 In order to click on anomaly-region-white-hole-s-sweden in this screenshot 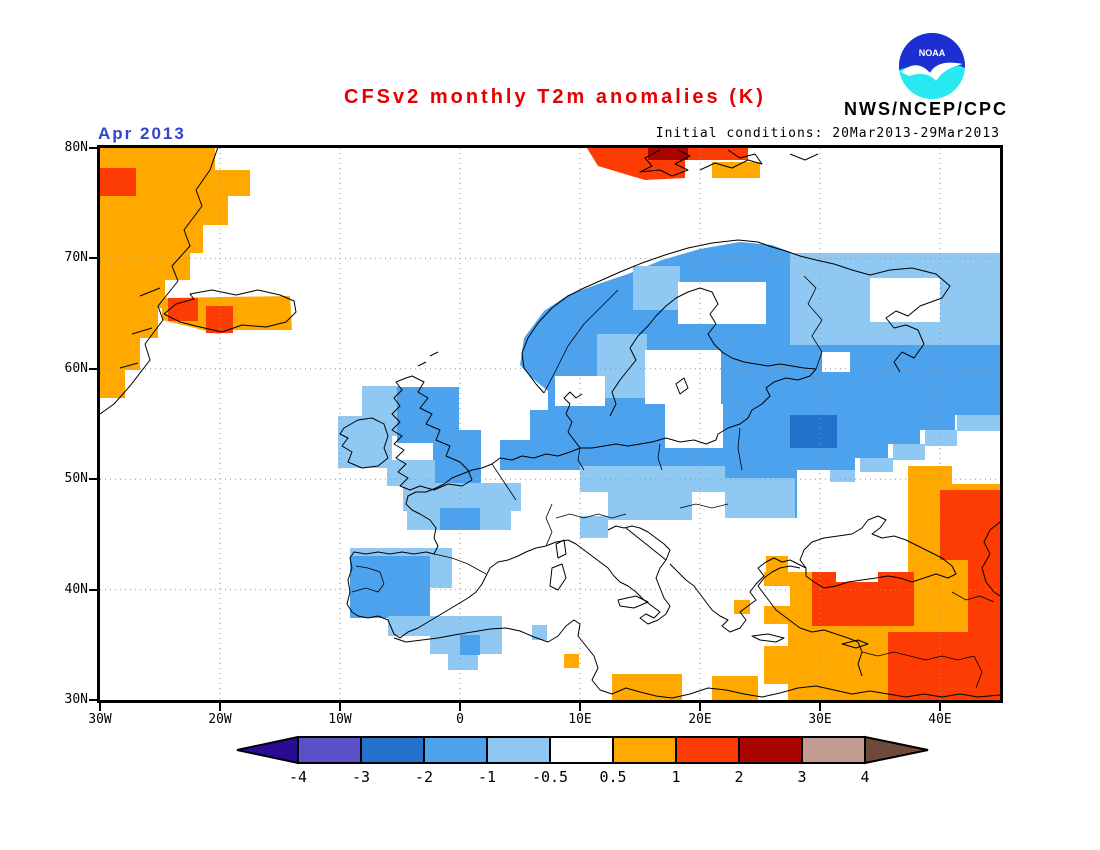, I will do `click(694, 426)`.